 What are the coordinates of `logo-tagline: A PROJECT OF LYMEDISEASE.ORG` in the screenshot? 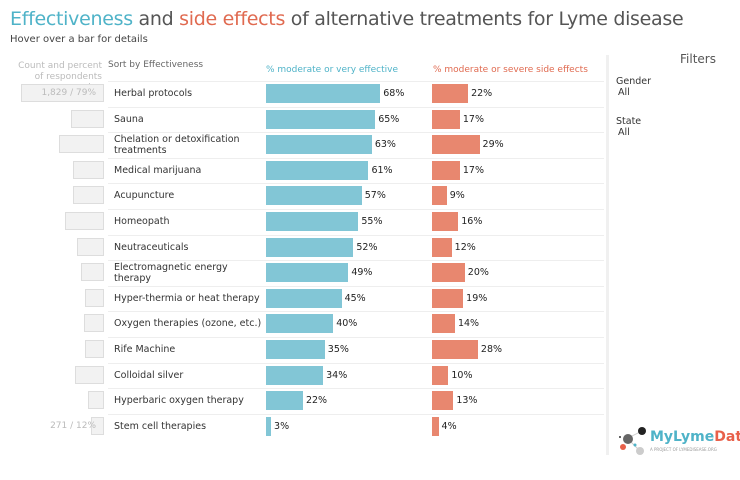 It's located at (683, 449).